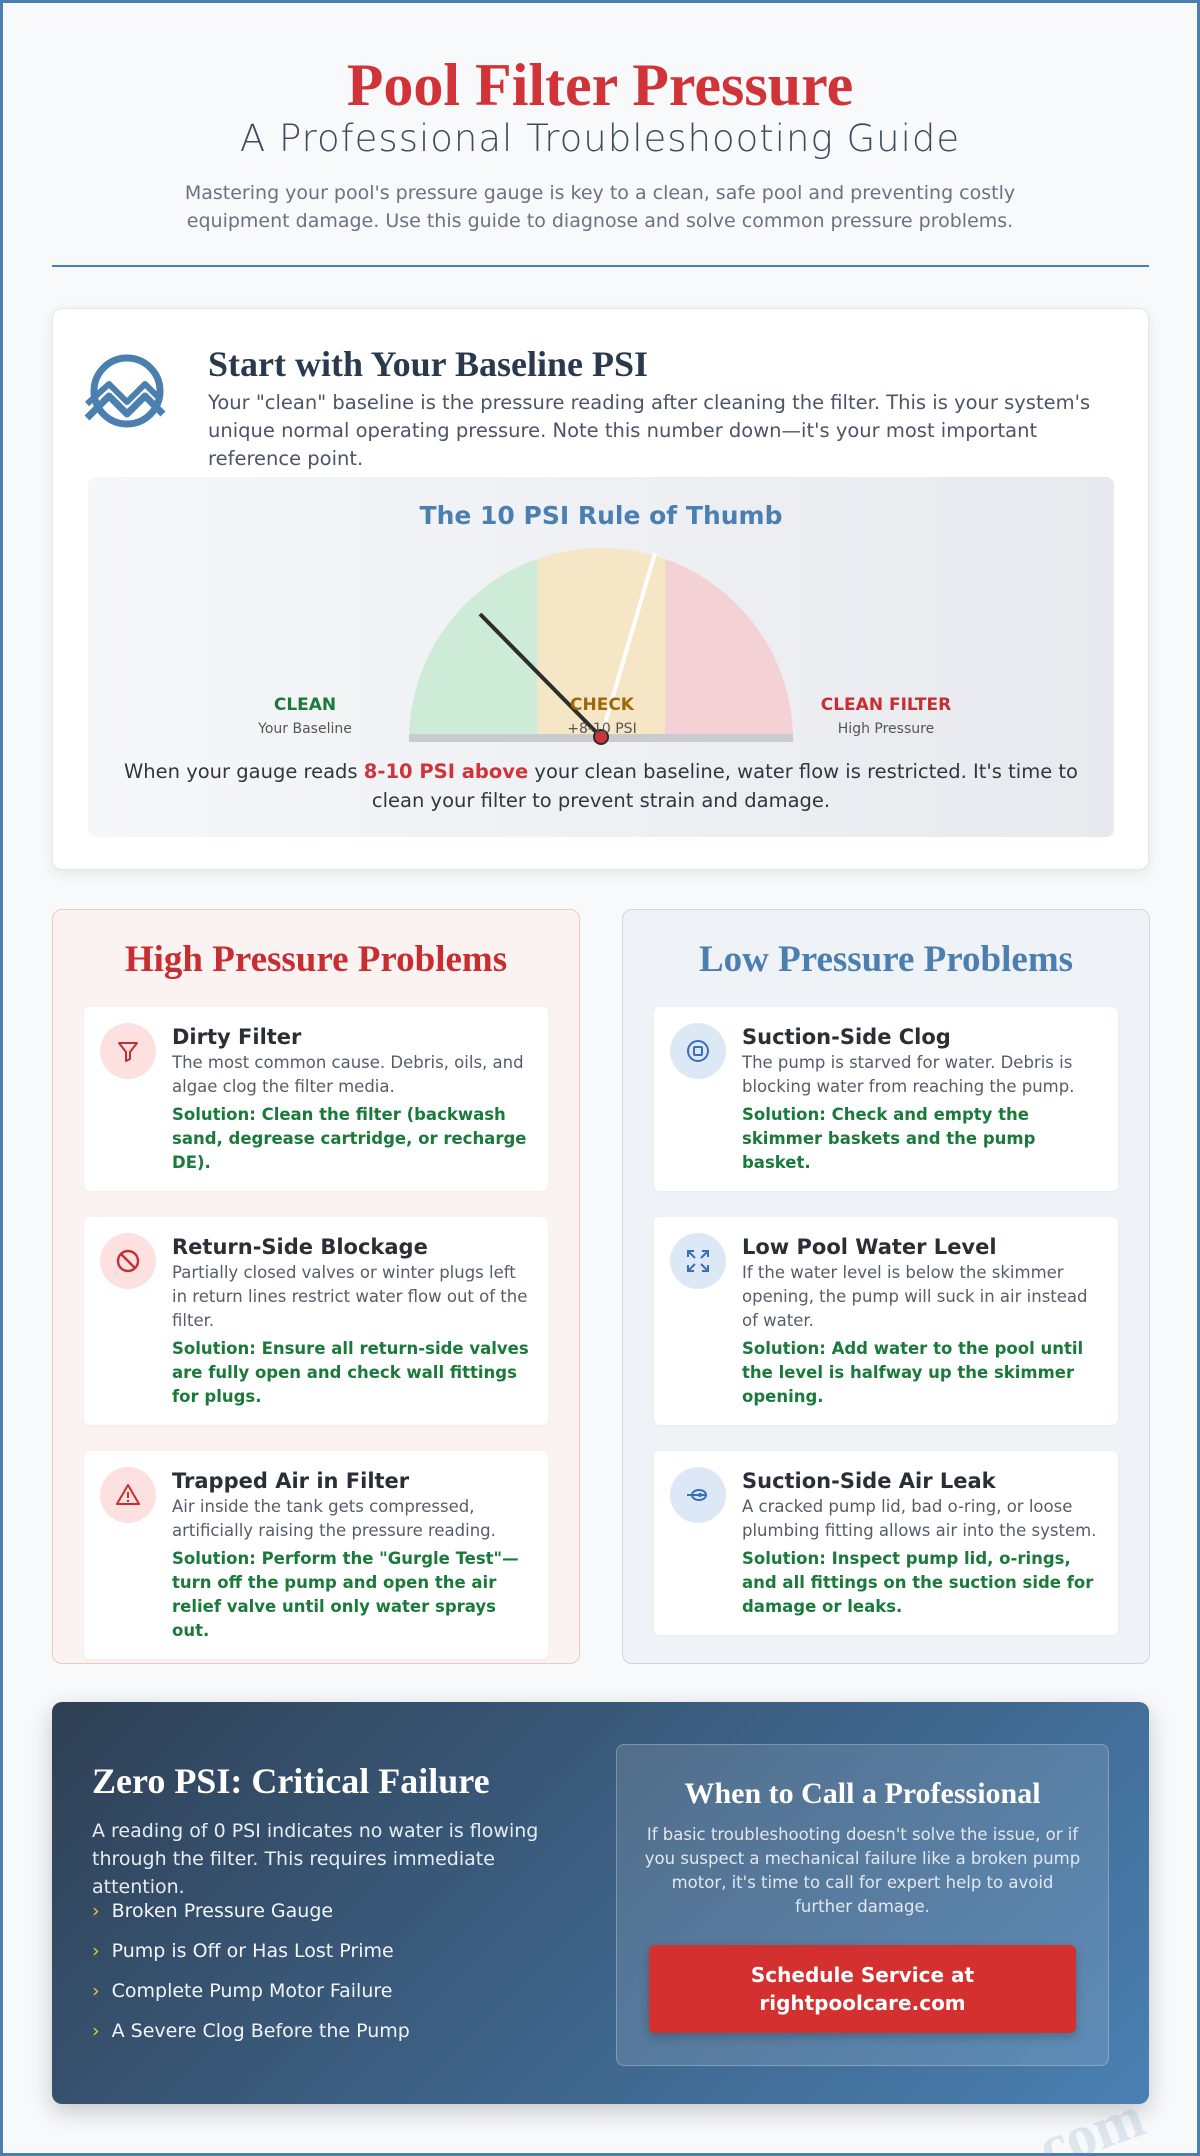  I want to click on gauge-title: The 10 PSI Rule of Thumb, so click(601, 515).